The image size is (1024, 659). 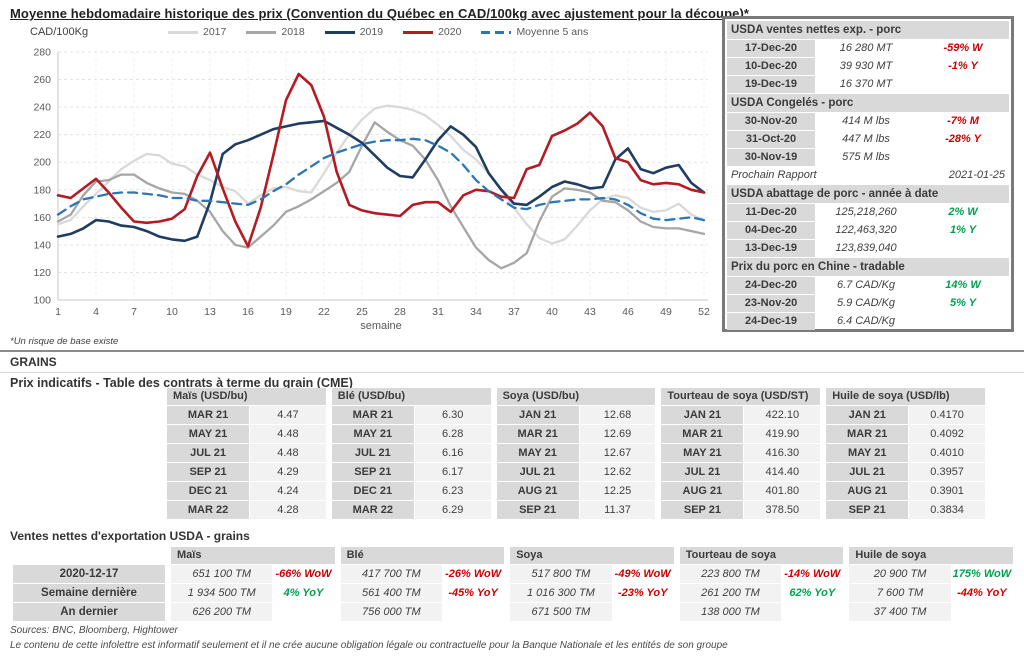 I want to click on export-volume-cell: 671 500 TM, so click(x=561, y=612).